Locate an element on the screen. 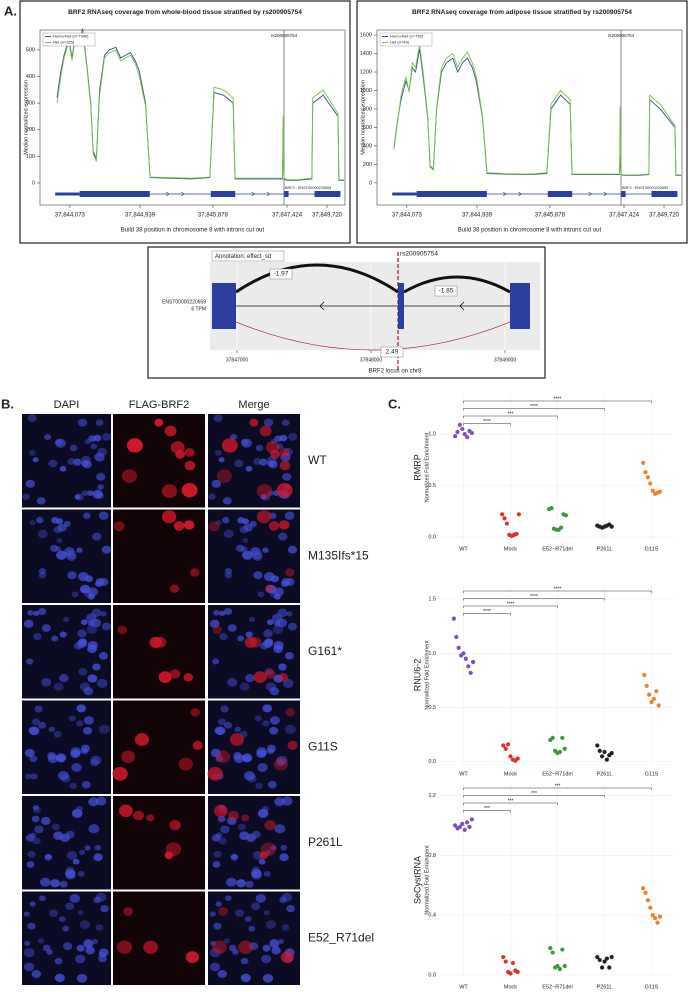 The image size is (689, 992). y-axis-label: Normalized Fold Enrichment is located at coordinates (427, 880).